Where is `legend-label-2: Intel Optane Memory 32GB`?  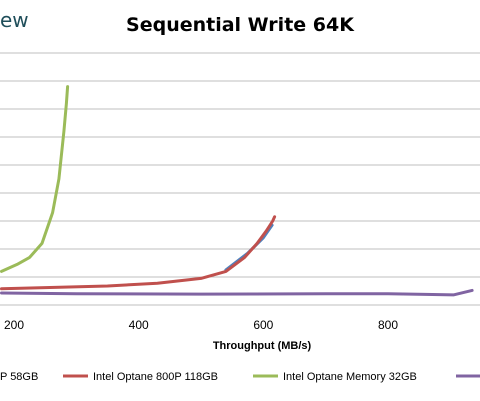
legend-label-2: Intel Optane Memory 32GB is located at coordinates (350, 377).